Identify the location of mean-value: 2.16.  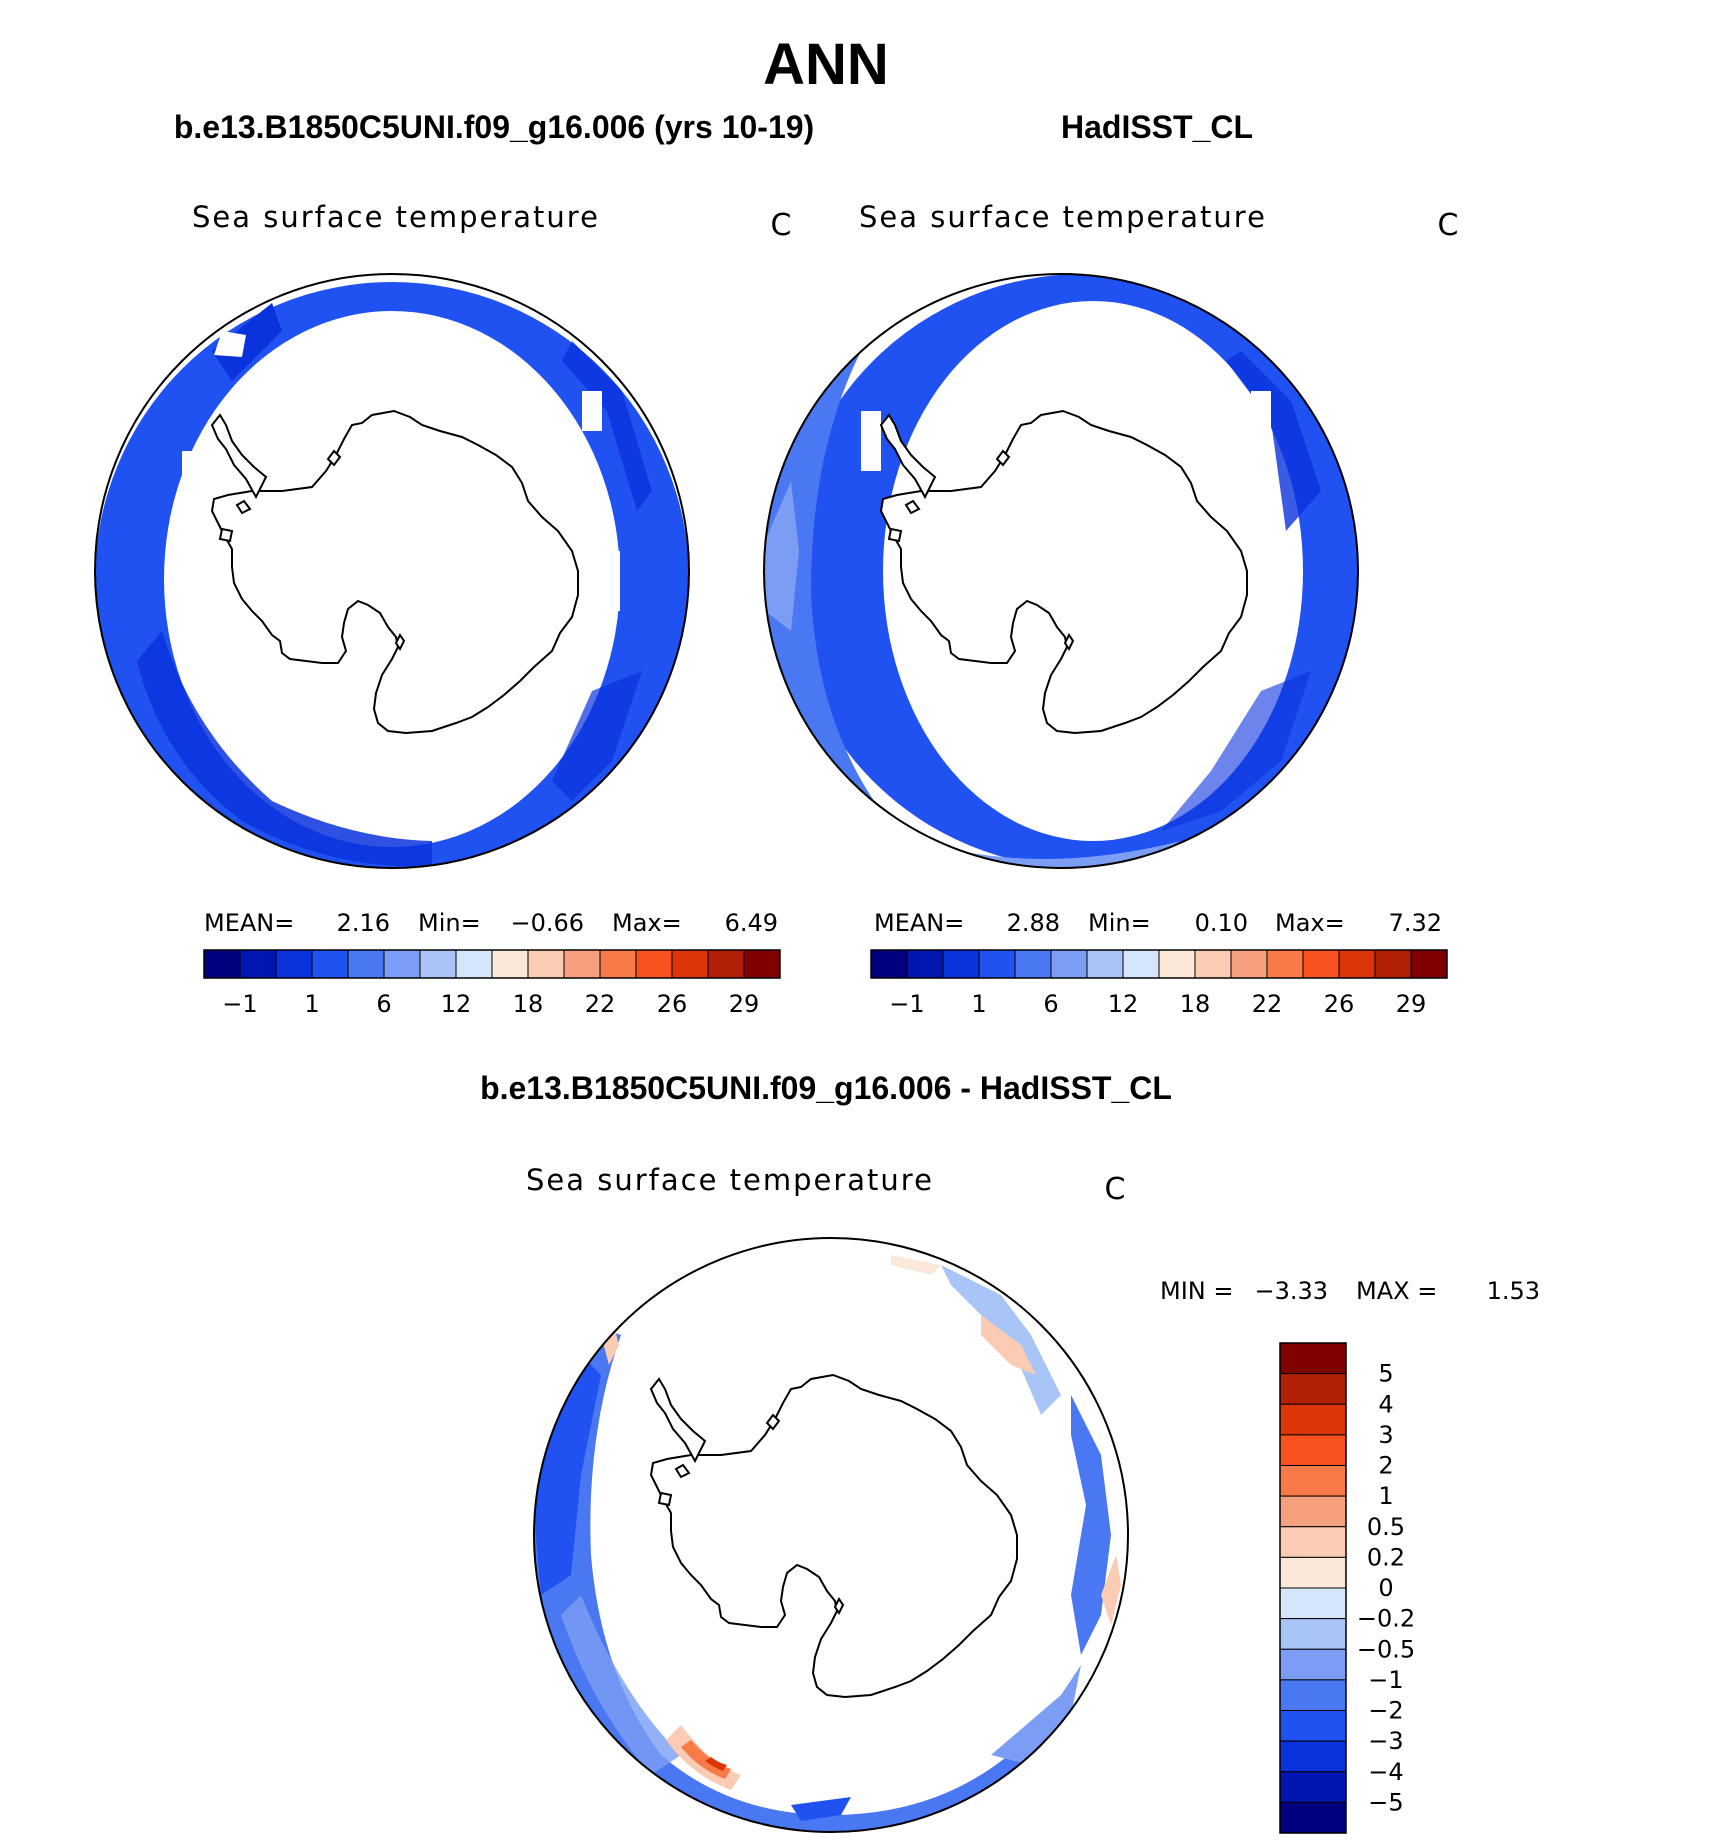
(363, 923).